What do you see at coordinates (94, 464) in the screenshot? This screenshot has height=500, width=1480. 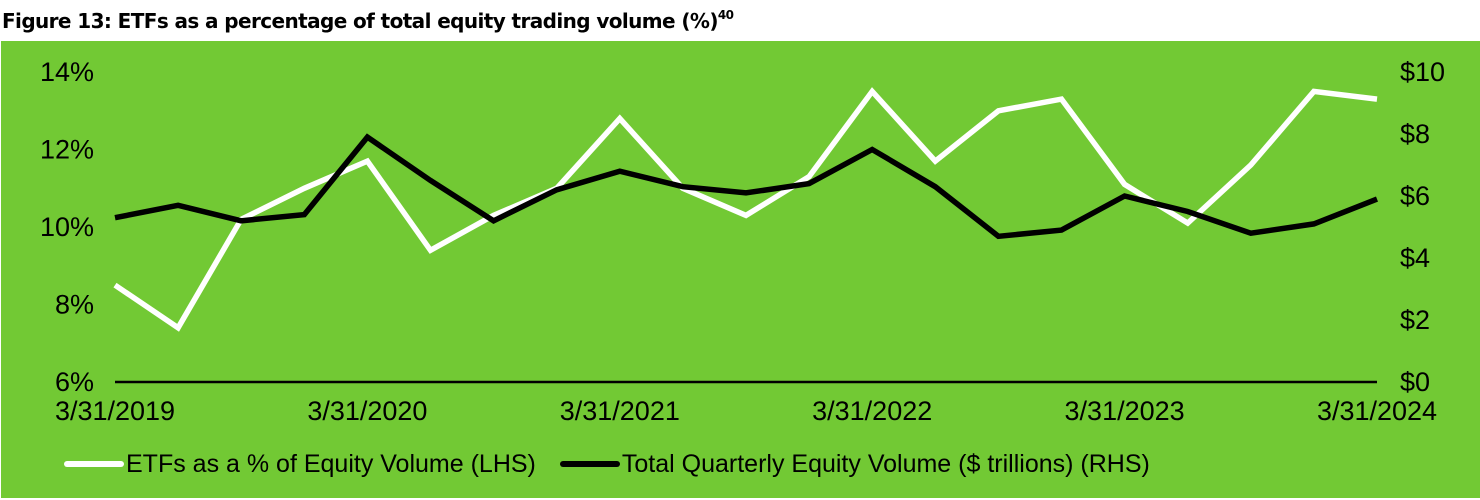 I see `legend-swatch-white-line-icon` at bounding box center [94, 464].